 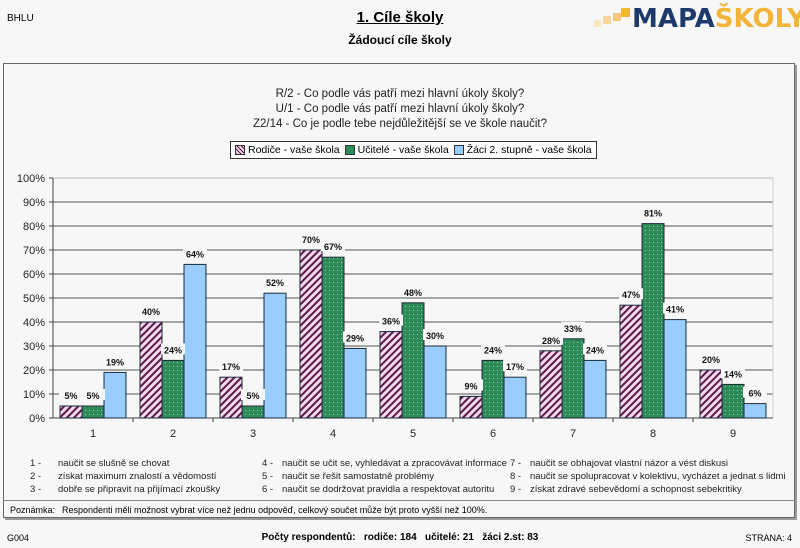 What do you see at coordinates (34, 299) in the screenshot?
I see `y-tick-label: 50%` at bounding box center [34, 299].